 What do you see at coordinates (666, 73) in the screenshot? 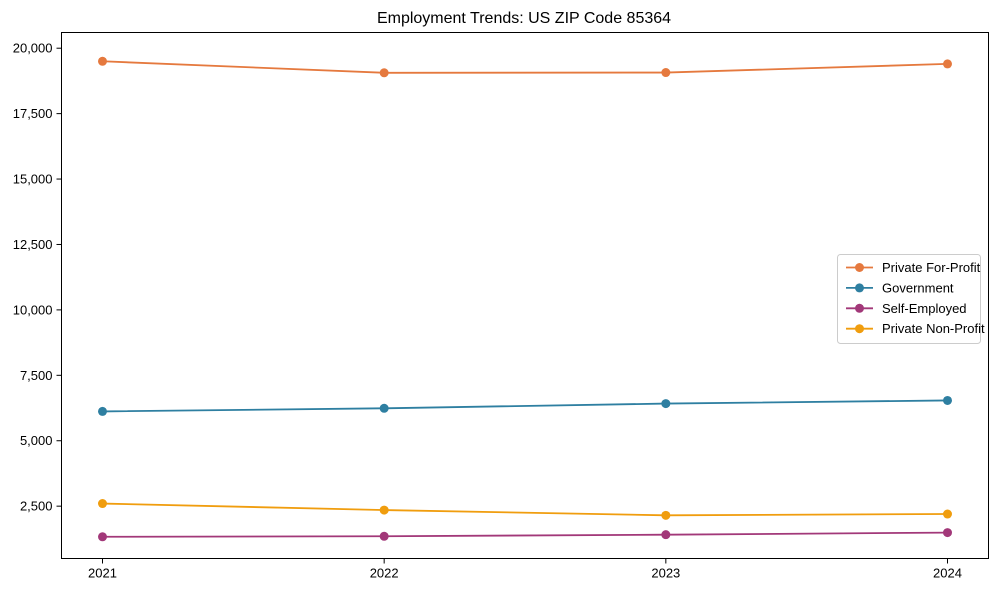
I see `data-point-private-for-profit-2023` at bounding box center [666, 73].